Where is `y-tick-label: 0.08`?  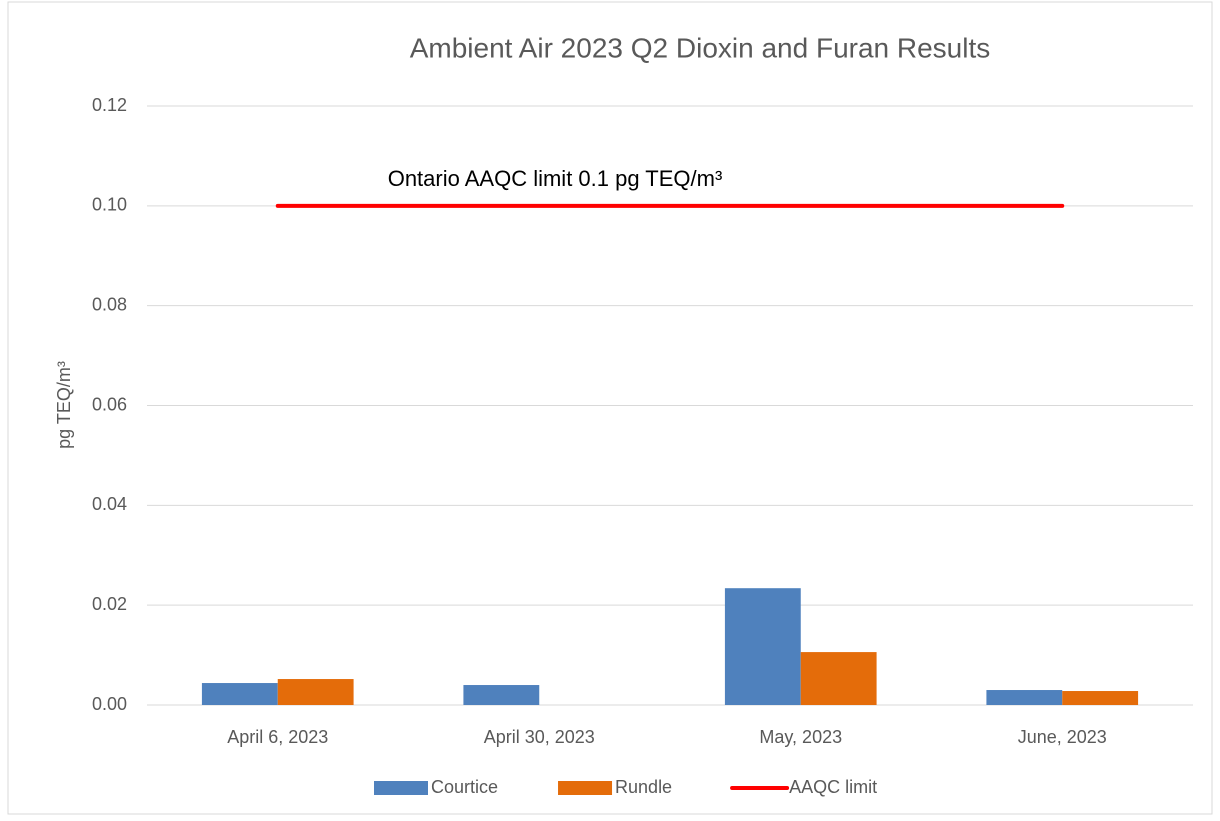 y-tick-label: 0.08 is located at coordinates (109, 304).